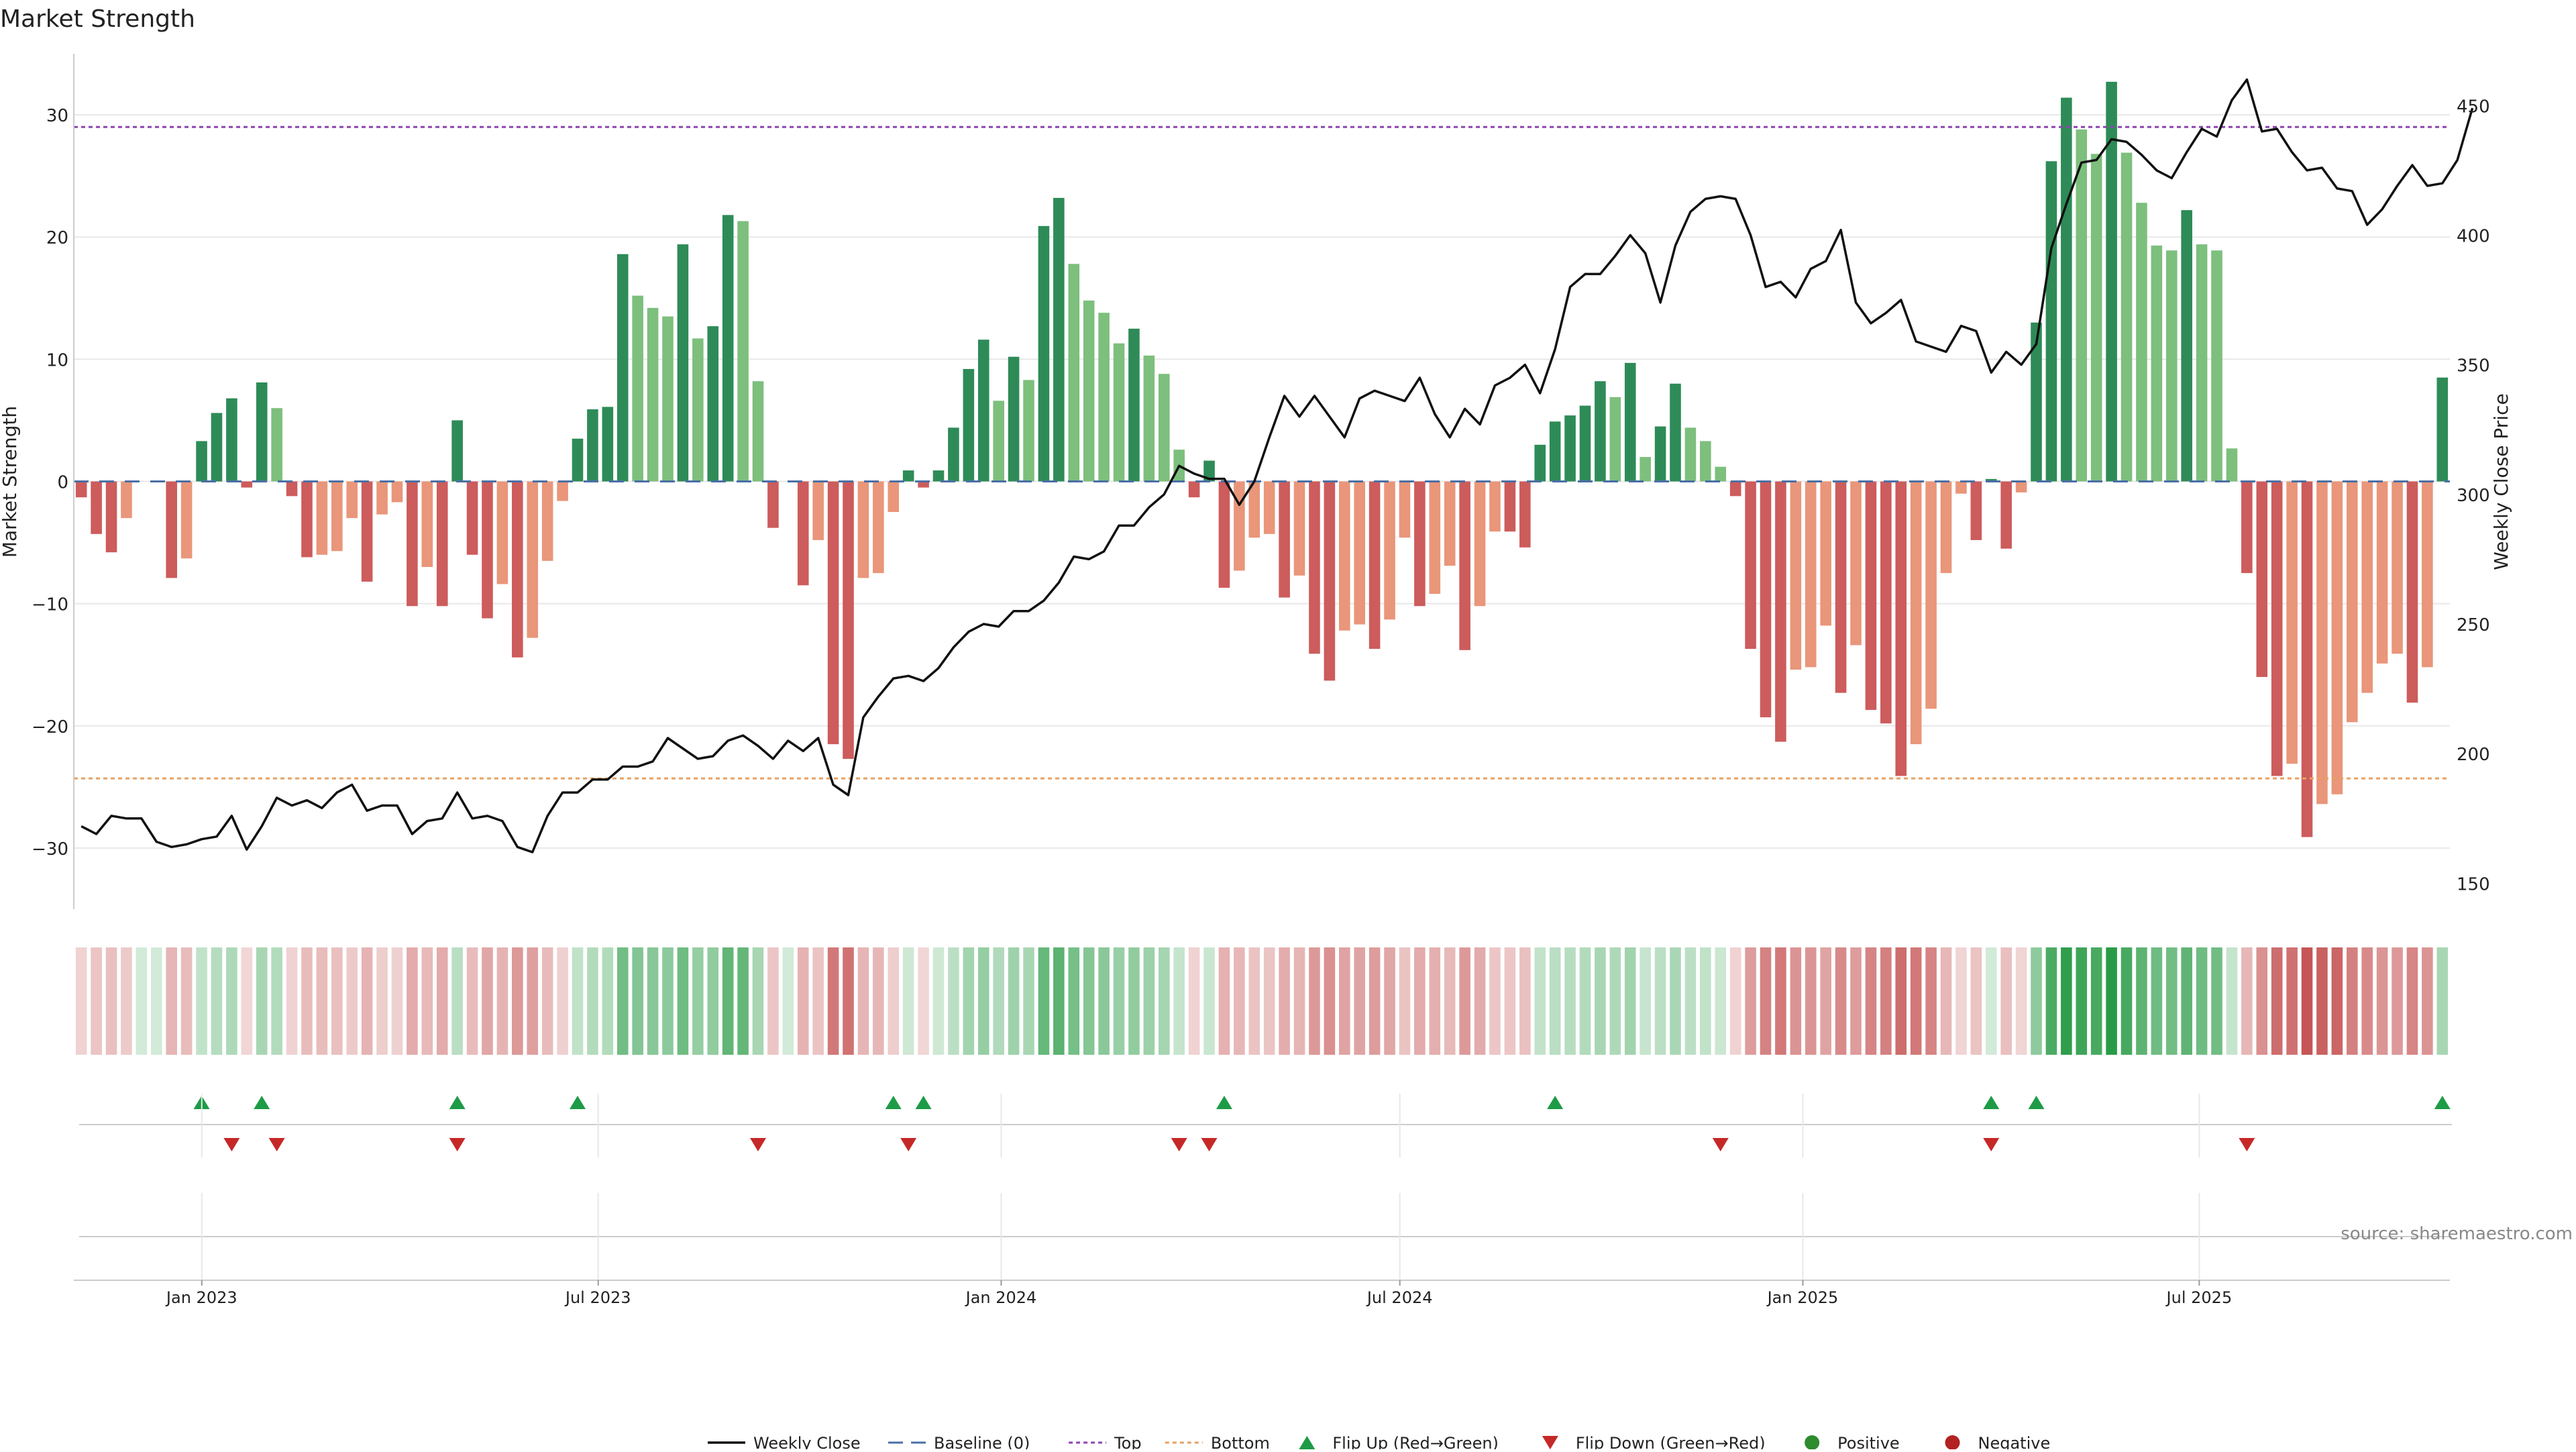 Image resolution: width=2576 pixels, height=1452 pixels. I want to click on right-tick-label: 450, so click(2473, 107).